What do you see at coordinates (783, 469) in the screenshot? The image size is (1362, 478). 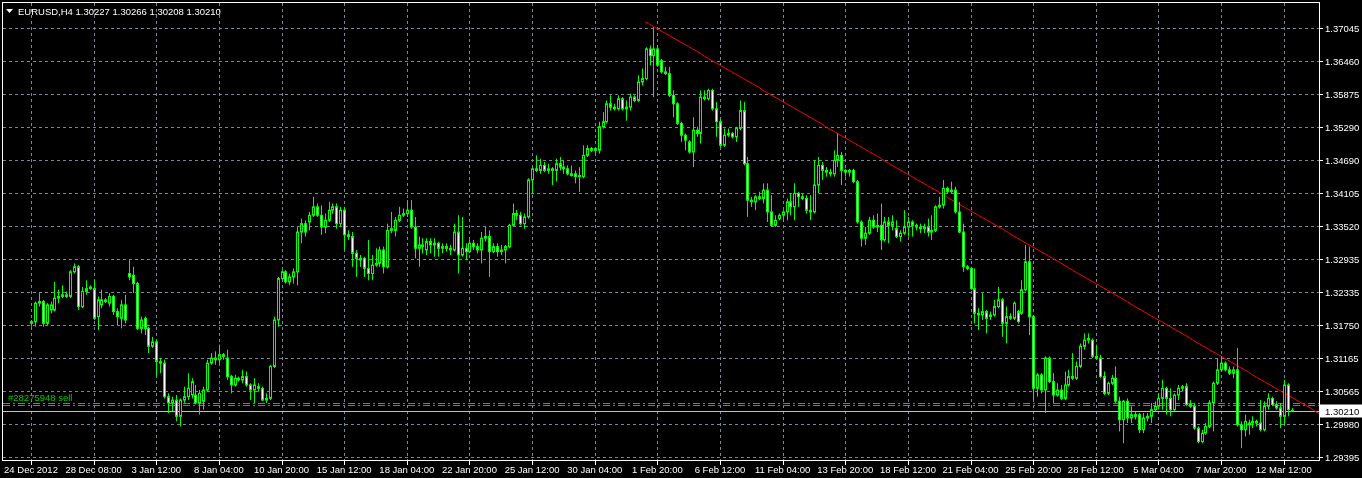 I see `x-tick-label: 11 Feb 04:00` at bounding box center [783, 469].